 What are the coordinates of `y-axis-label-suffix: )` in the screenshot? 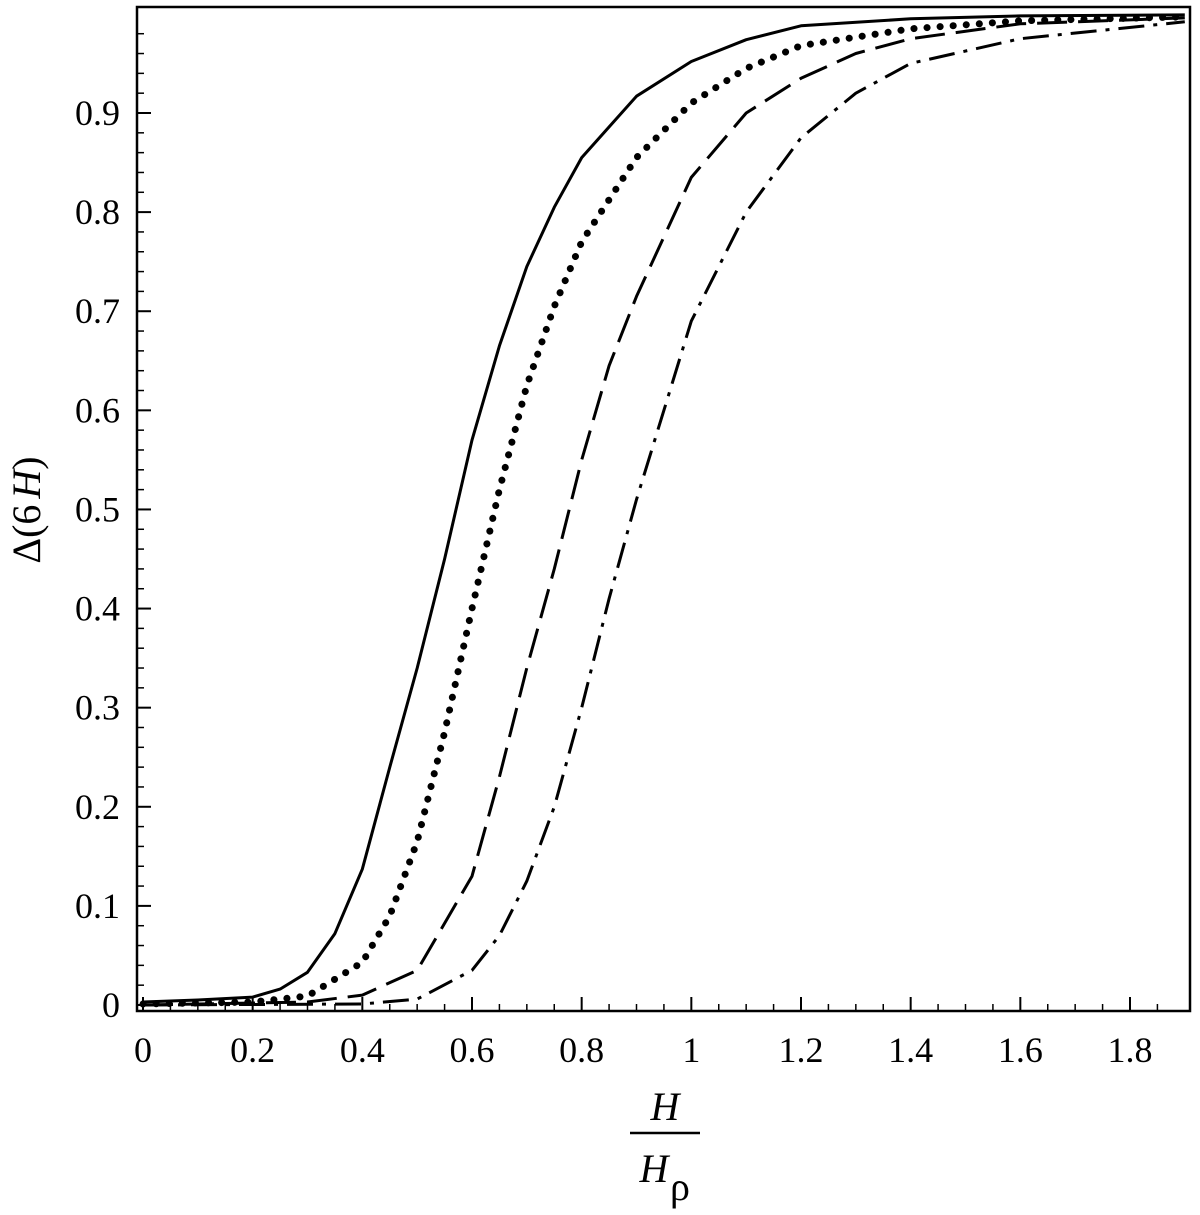 It's located at (26, 462).